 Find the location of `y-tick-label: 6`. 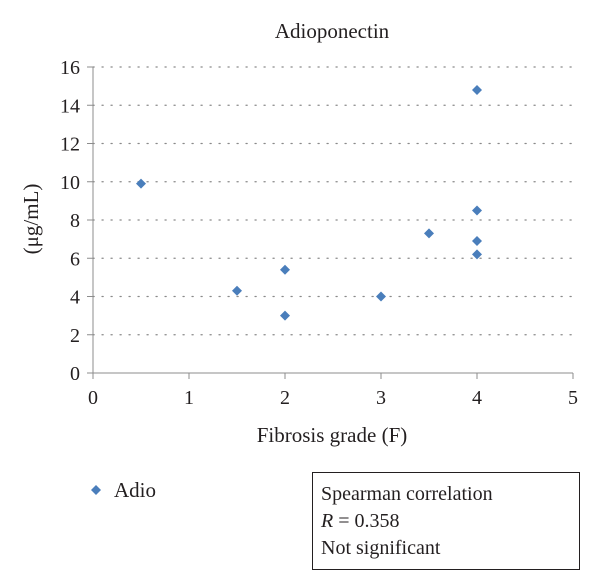

y-tick-label: 6 is located at coordinates (75, 259).